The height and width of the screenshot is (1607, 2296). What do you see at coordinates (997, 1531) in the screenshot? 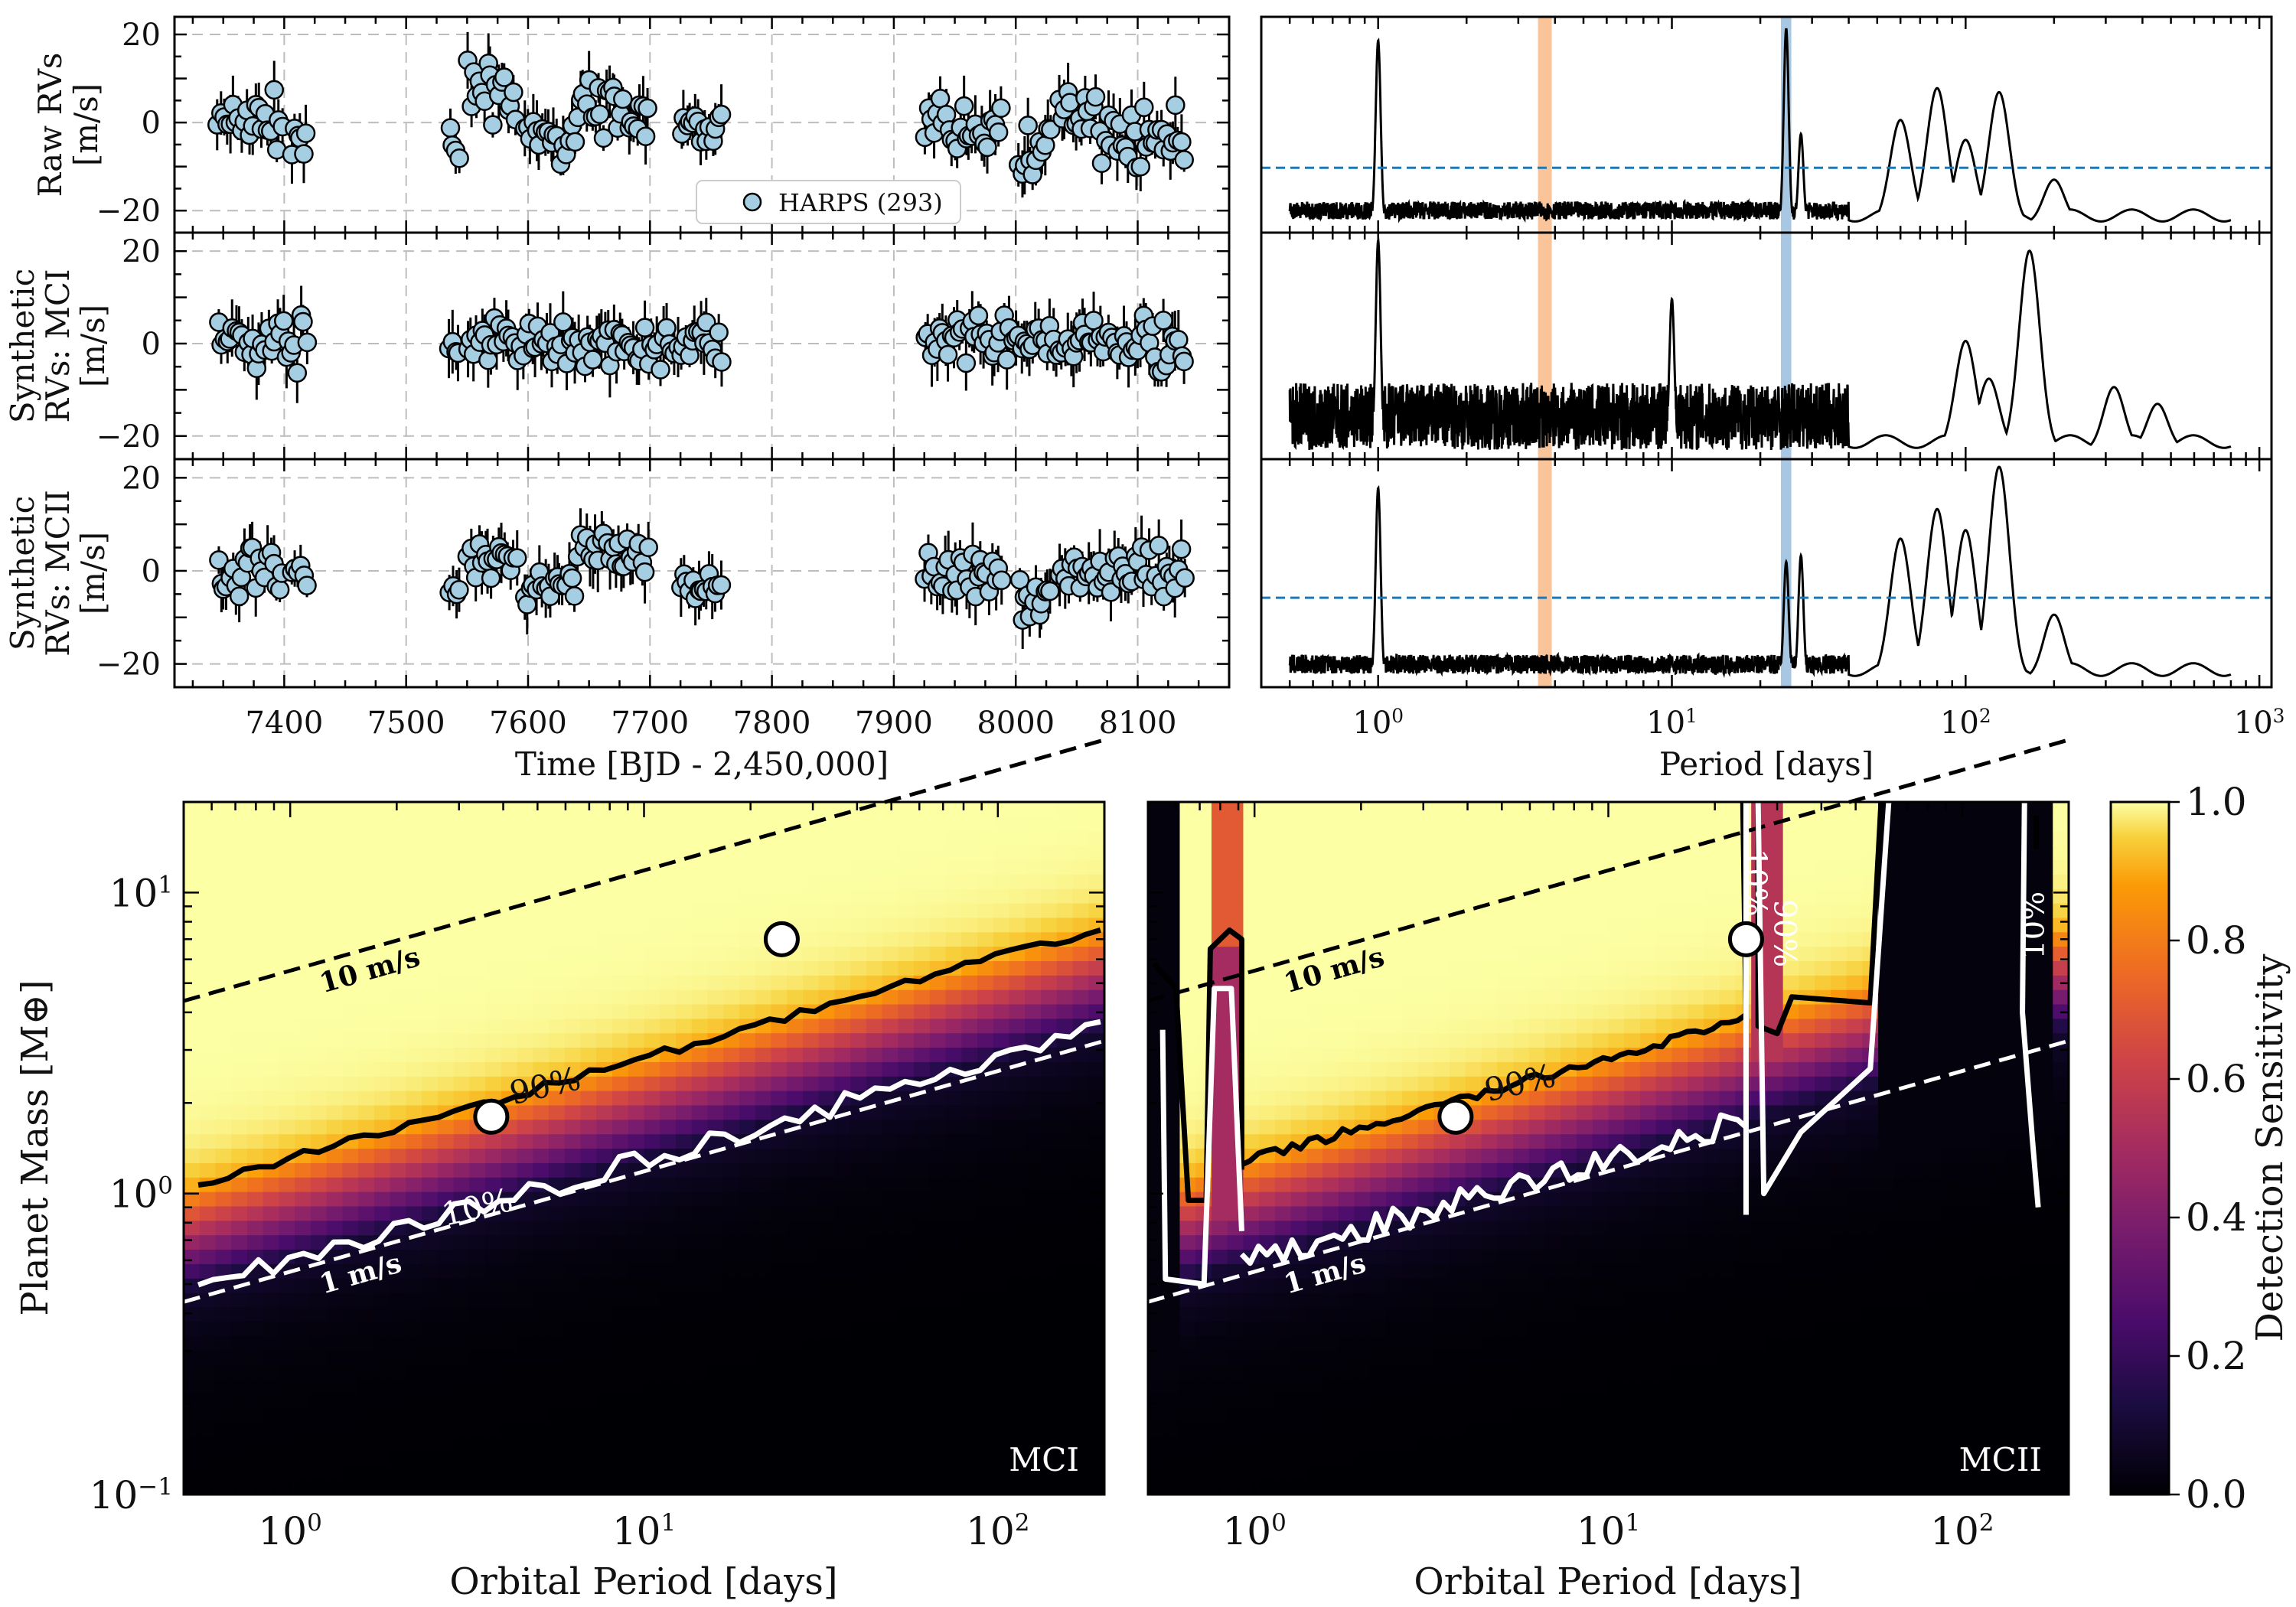
I see `heatmap-xtick-label: 102` at bounding box center [997, 1531].